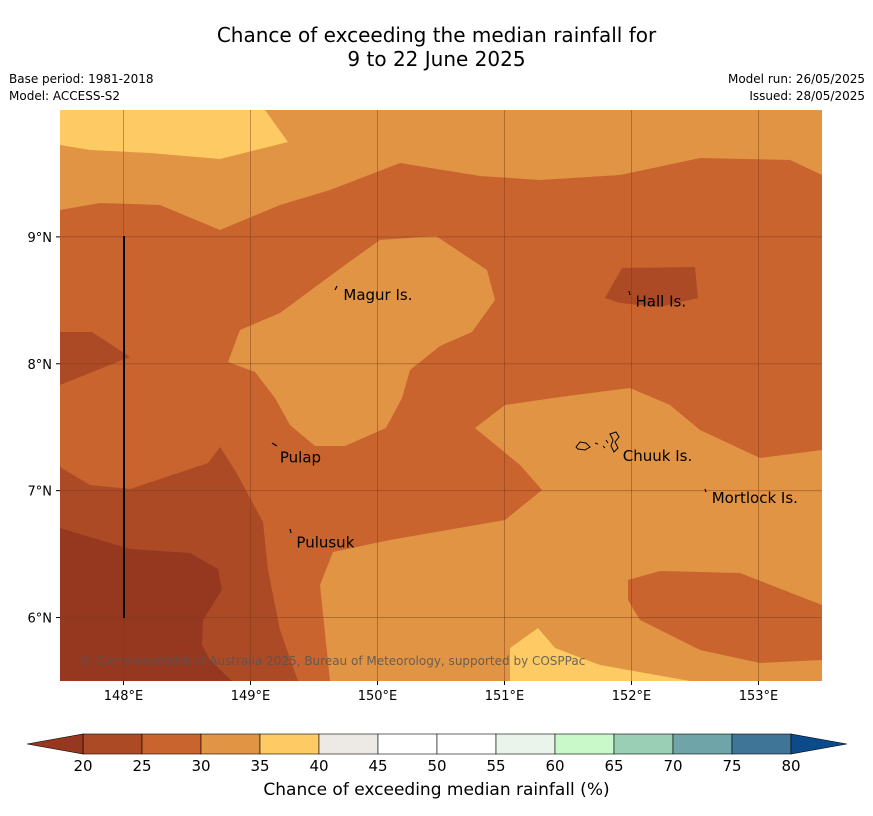  Describe the element at coordinates (613, 766) in the screenshot. I see `colorbar-tick-9: 65` at that location.